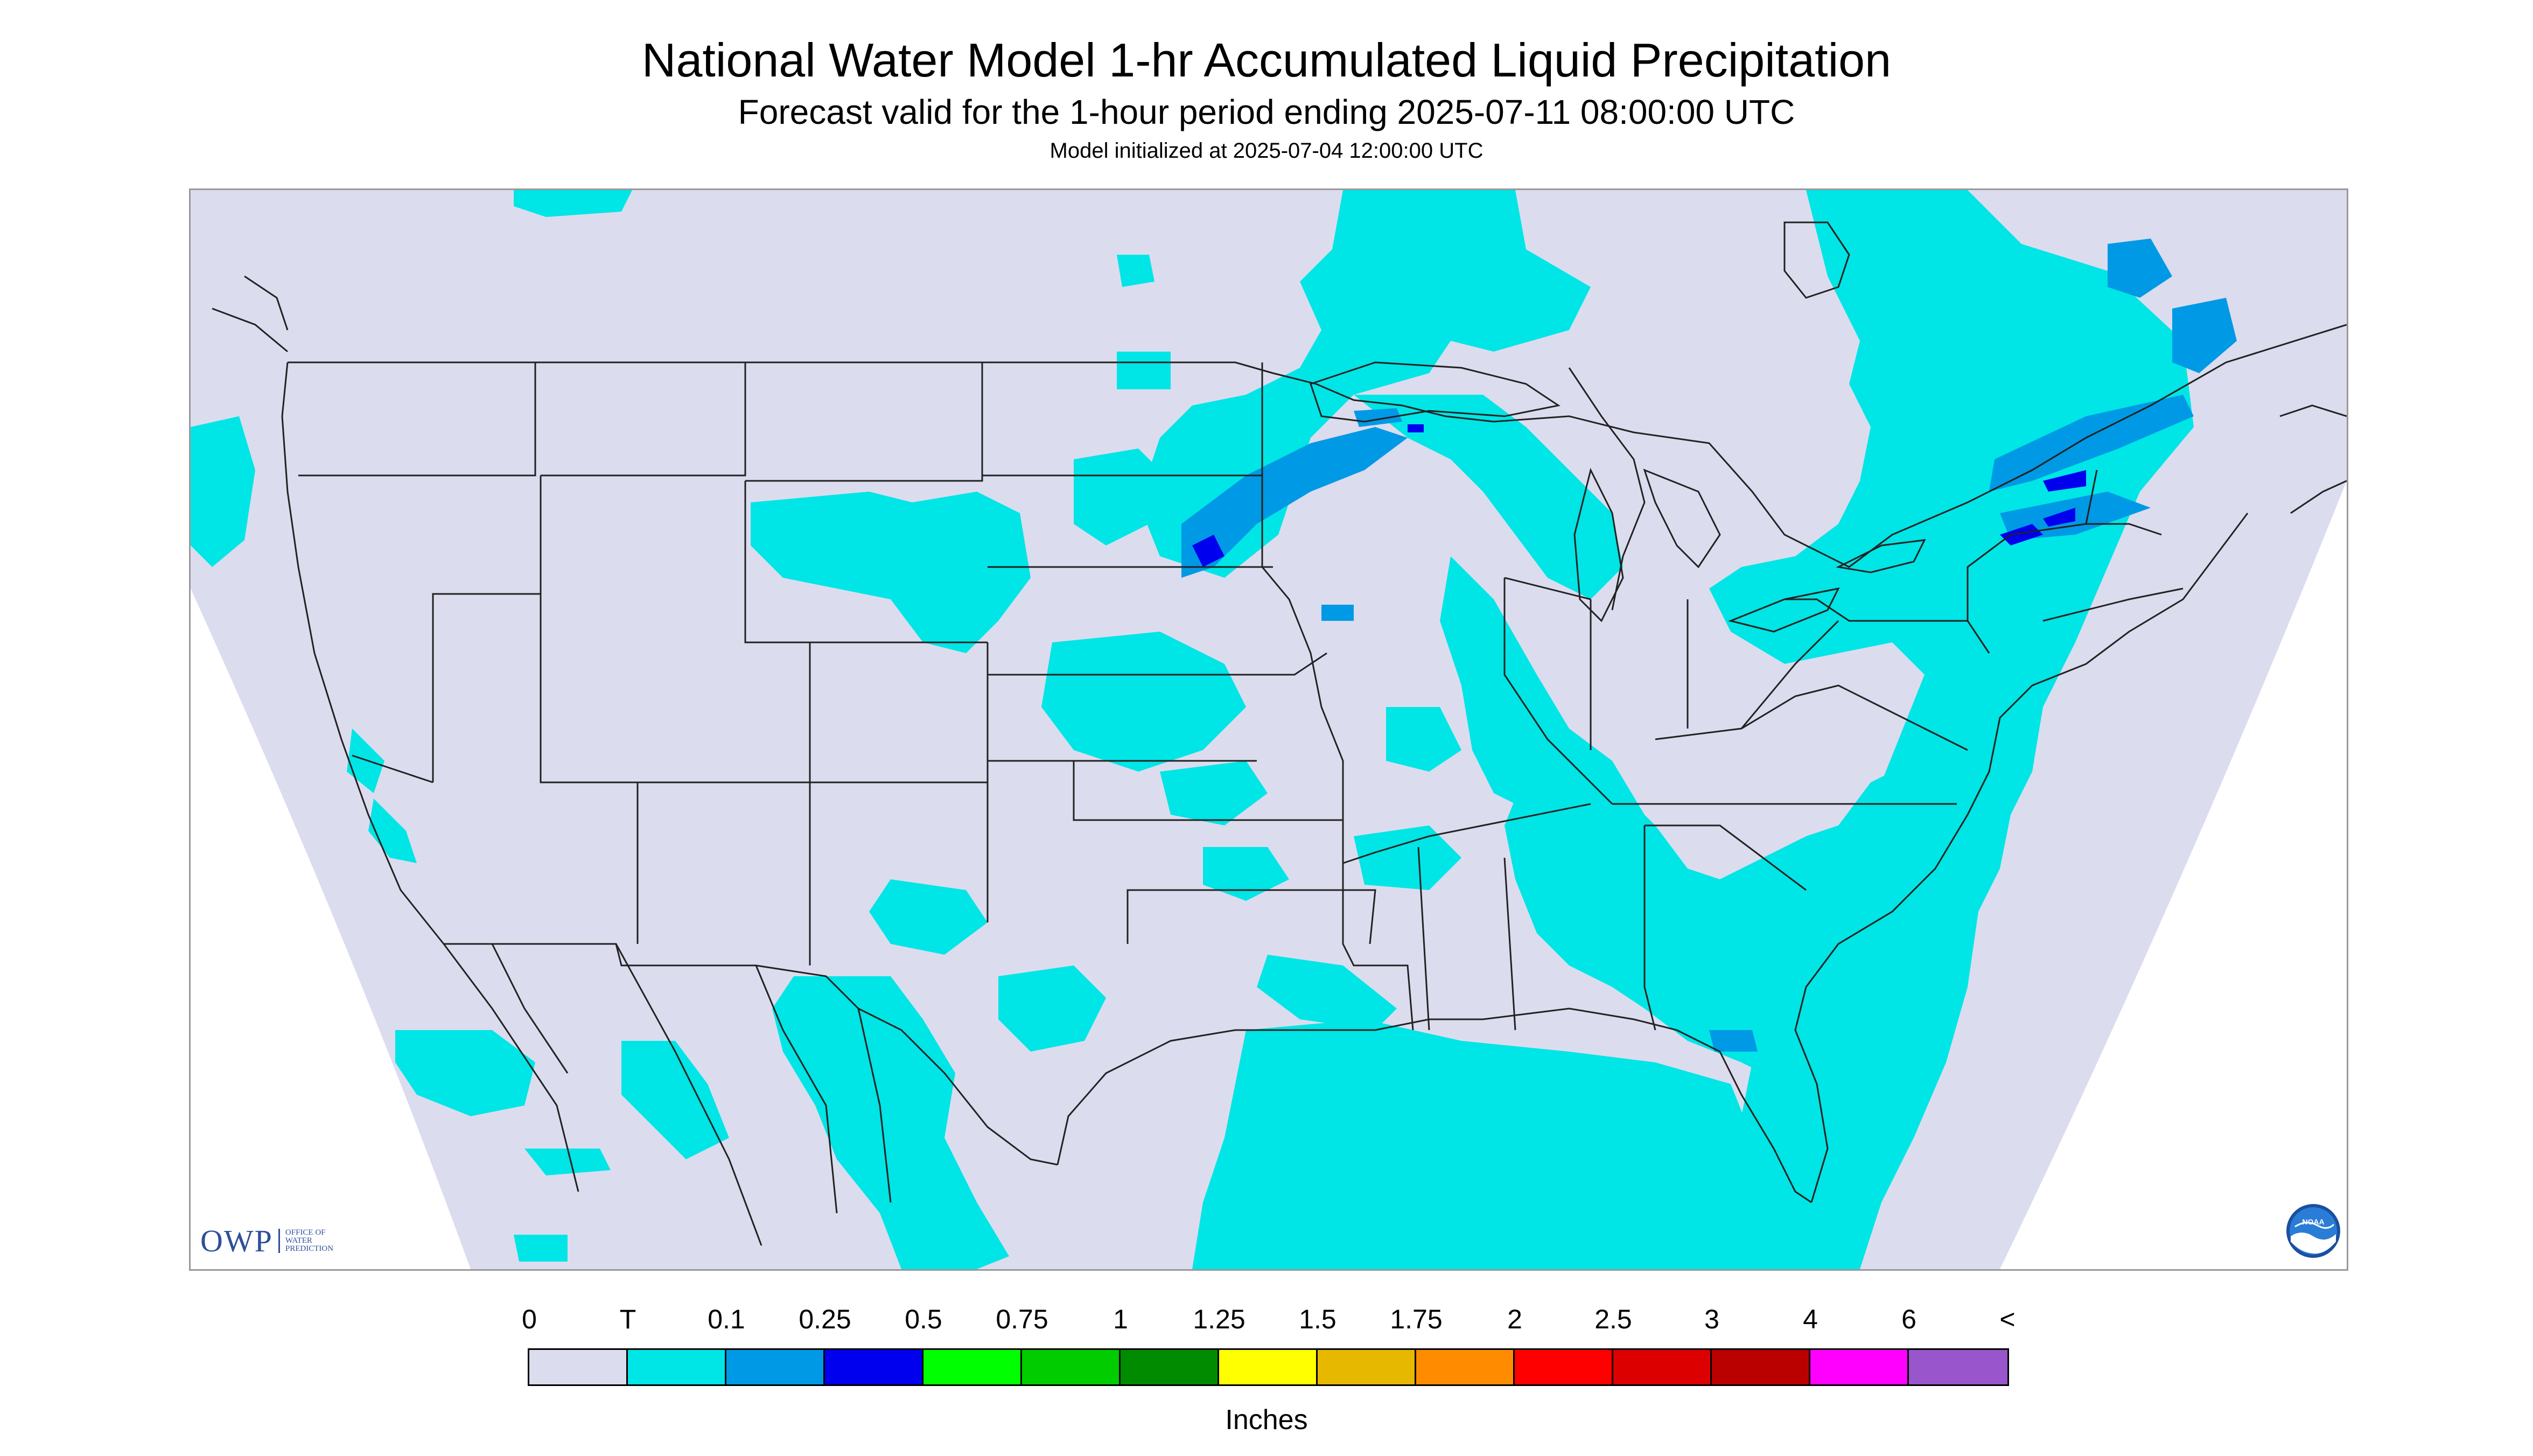 The image size is (2533, 1456). Describe the element at coordinates (1266, 1420) in the screenshot. I see `legend-units-label: Inches` at that location.